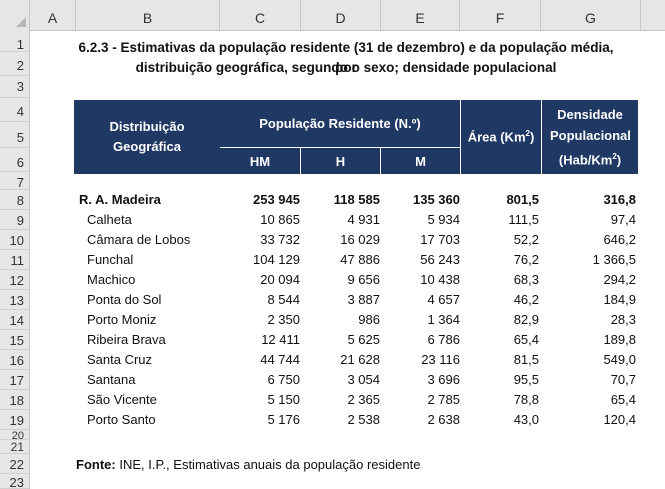 The image size is (665, 489). I want to click on cell-area: 65,4, so click(526, 339).